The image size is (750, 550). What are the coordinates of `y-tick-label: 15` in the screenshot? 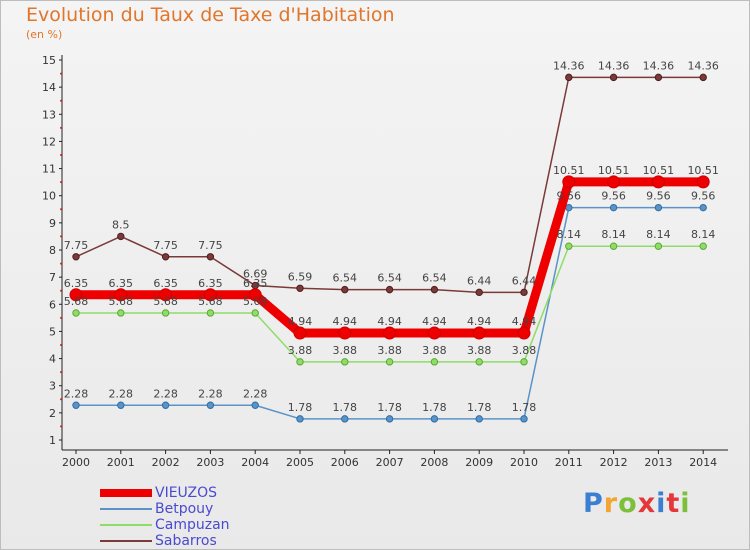 It's located at (49, 60).